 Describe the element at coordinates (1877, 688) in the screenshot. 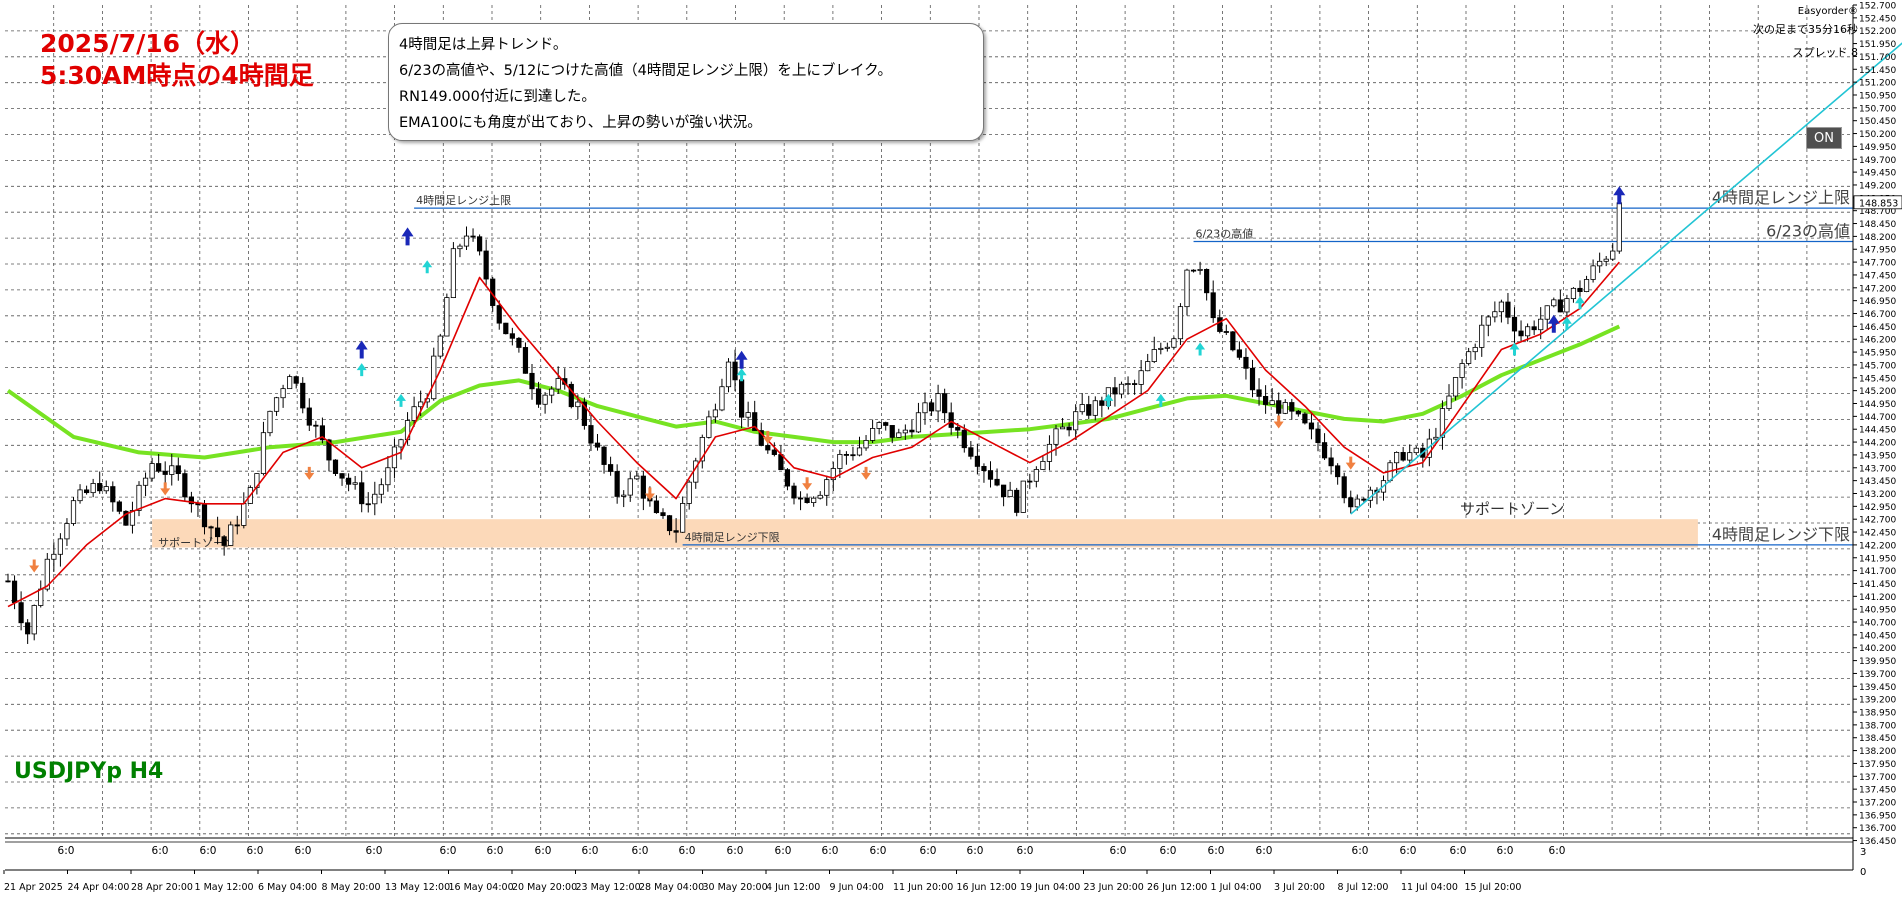

I see `y-tick-label: 139.450` at that location.